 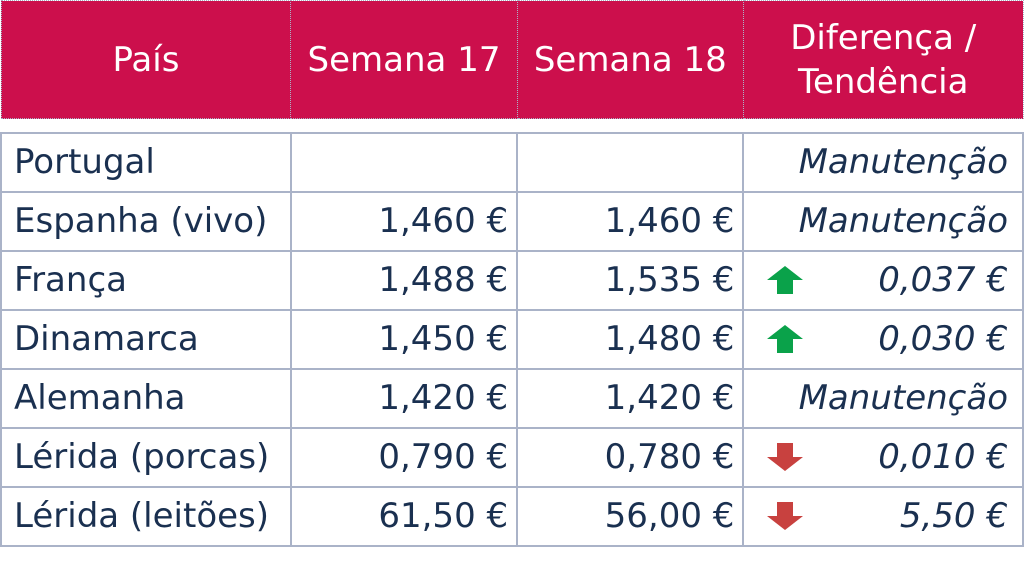 I want to click on week18-cell, so click(x=630, y=162).